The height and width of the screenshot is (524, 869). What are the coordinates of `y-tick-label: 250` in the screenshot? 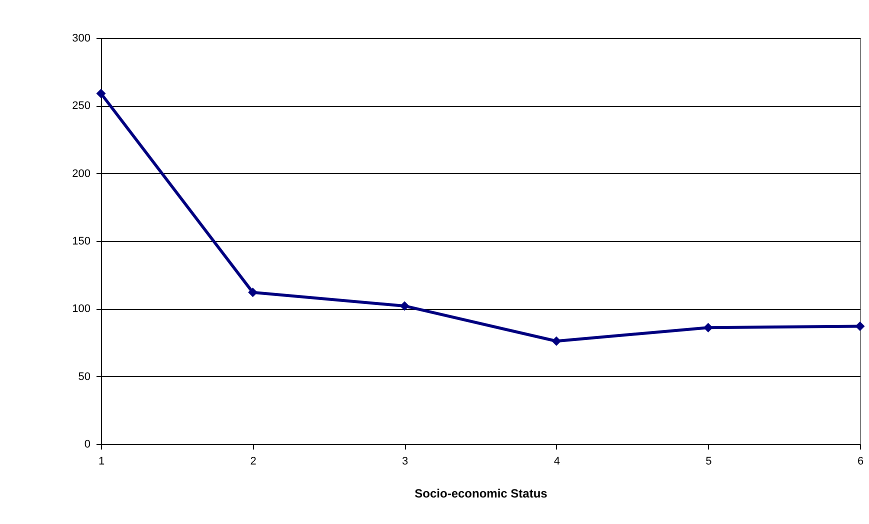 It's located at (81, 106).